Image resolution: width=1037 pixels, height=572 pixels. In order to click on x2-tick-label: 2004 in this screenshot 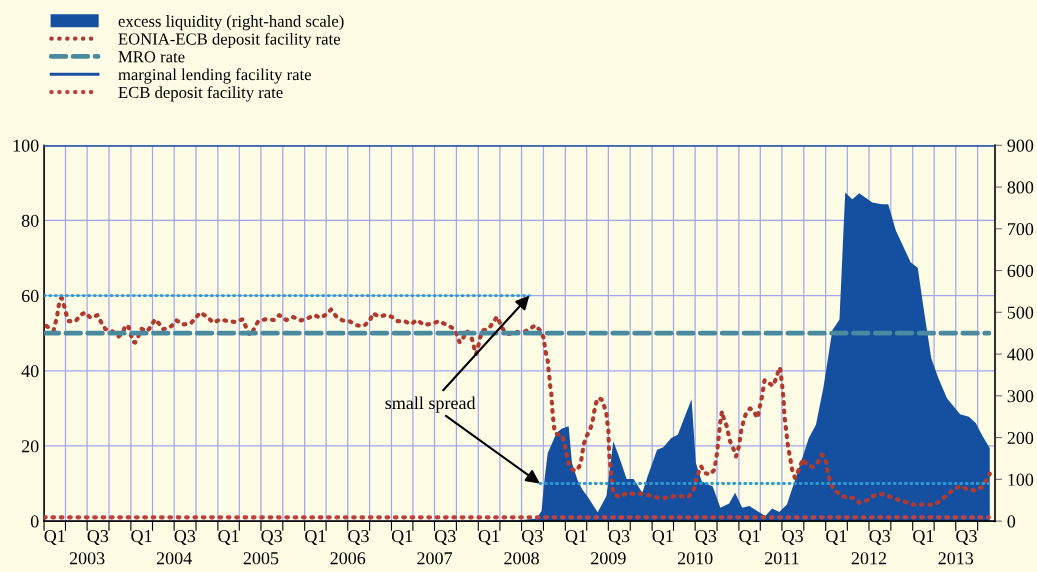, I will do `click(174, 558)`.